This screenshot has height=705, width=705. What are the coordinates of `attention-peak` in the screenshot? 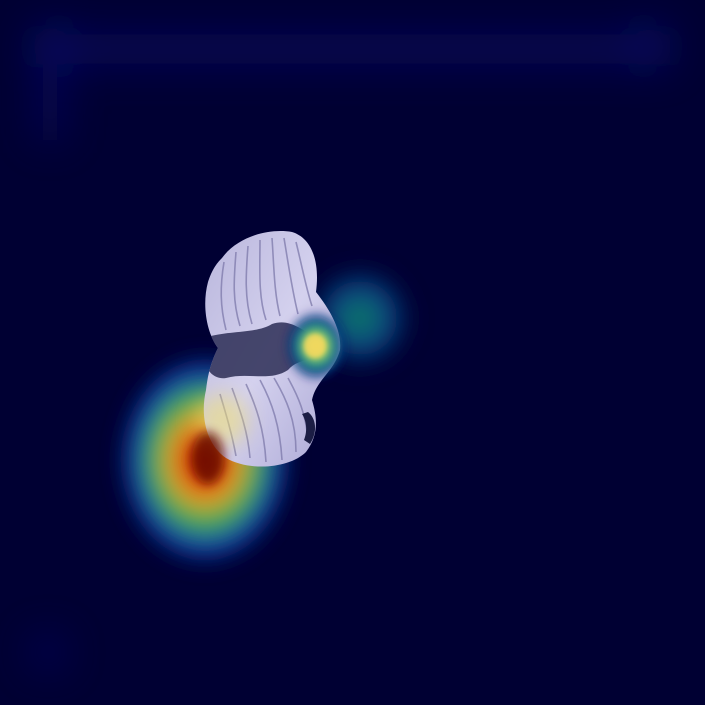 It's located at (208, 458).